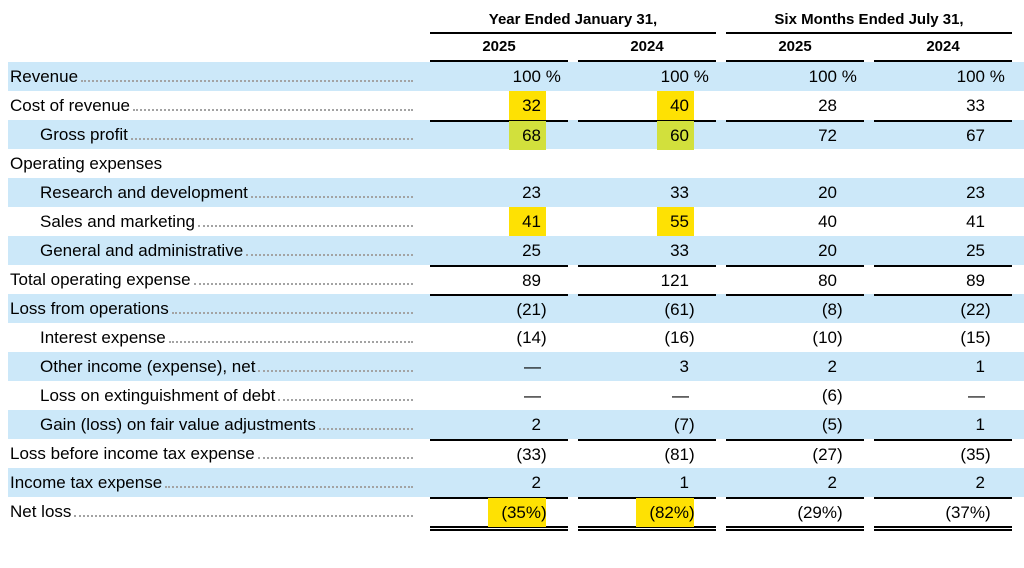 The height and width of the screenshot is (568, 1024). I want to click on cell-value: 40, so click(827, 221).